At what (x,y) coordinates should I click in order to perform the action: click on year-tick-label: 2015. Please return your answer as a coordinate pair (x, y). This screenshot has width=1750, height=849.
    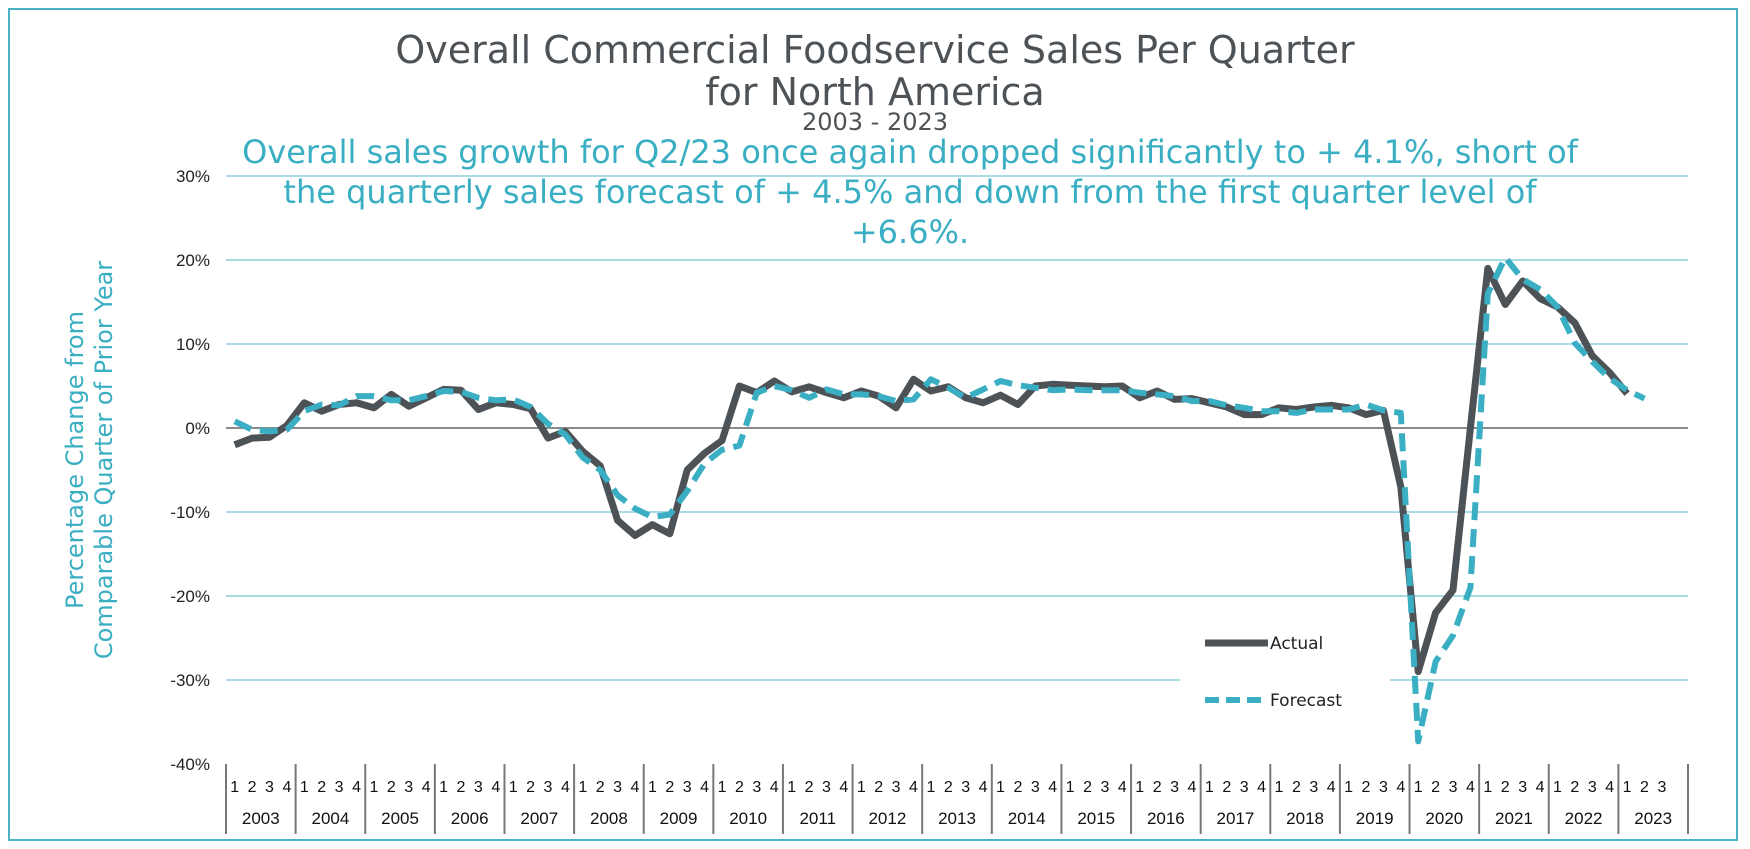
    Looking at the image, I should click on (1096, 818).